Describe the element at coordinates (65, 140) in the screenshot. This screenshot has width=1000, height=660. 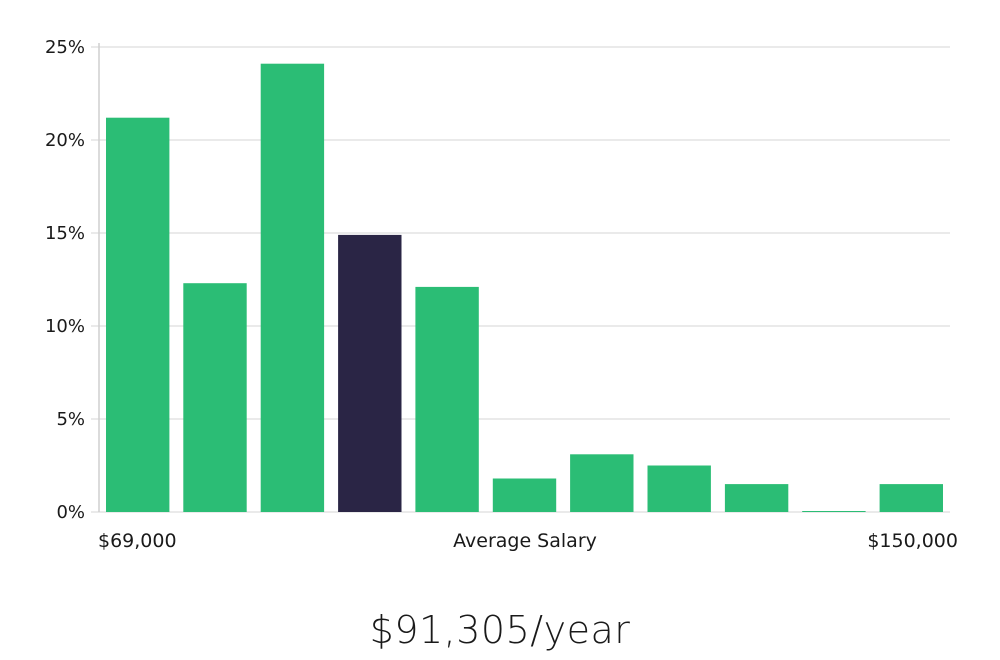
I see `y-tick-label: 20%` at that location.